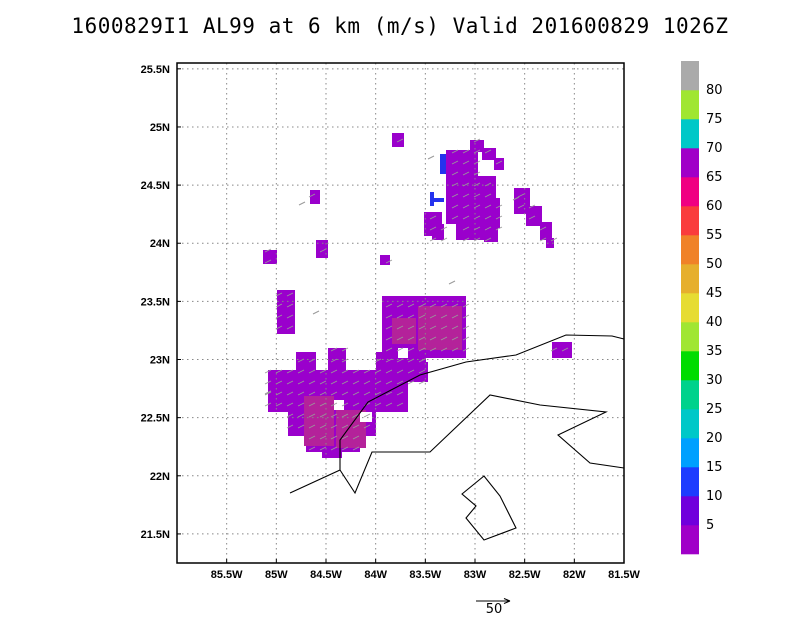 This screenshot has width=800, height=618. I want to click on x-tick-label-0: 85.5W, so click(227, 575).